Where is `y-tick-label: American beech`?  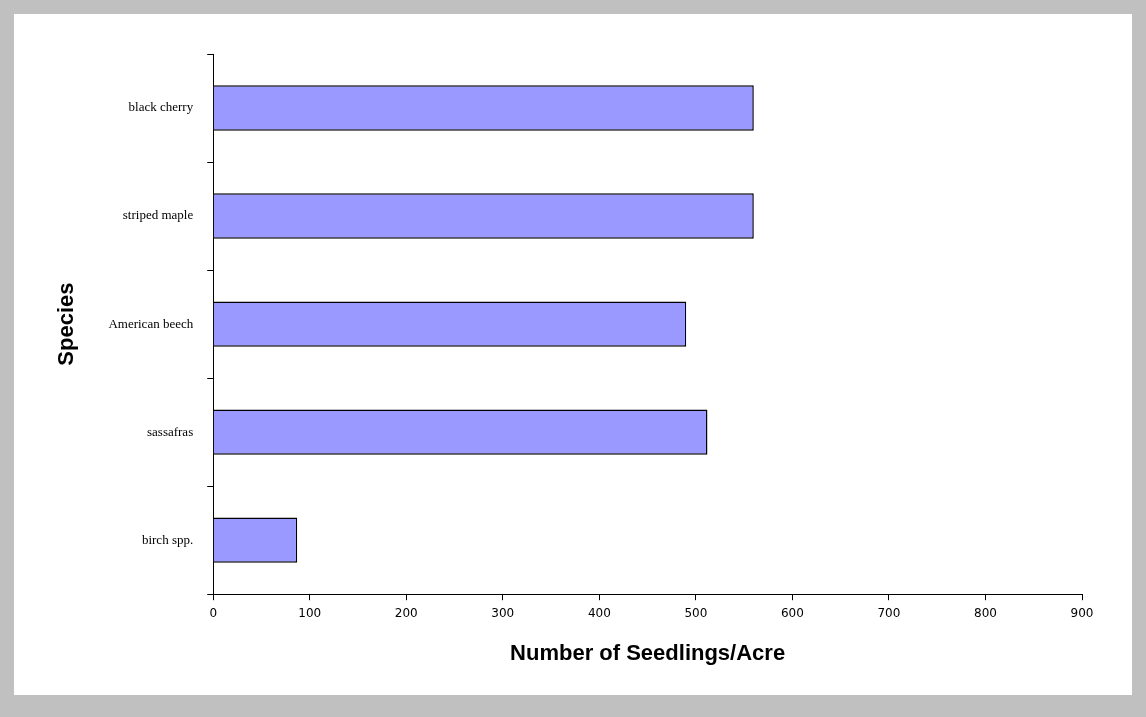 y-tick-label: American beech is located at coordinates (151, 323).